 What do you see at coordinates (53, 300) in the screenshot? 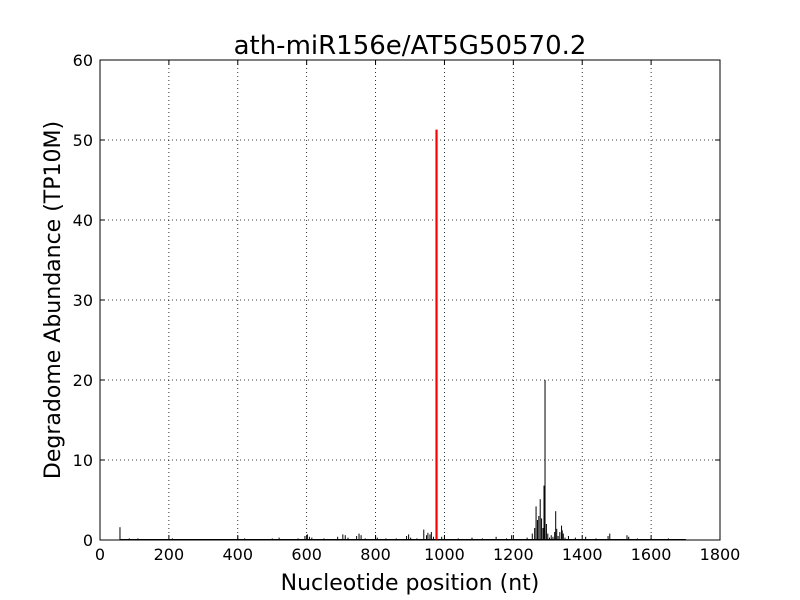
I see `y-axis-label: Degradome Abundance (TP10M)` at bounding box center [53, 300].